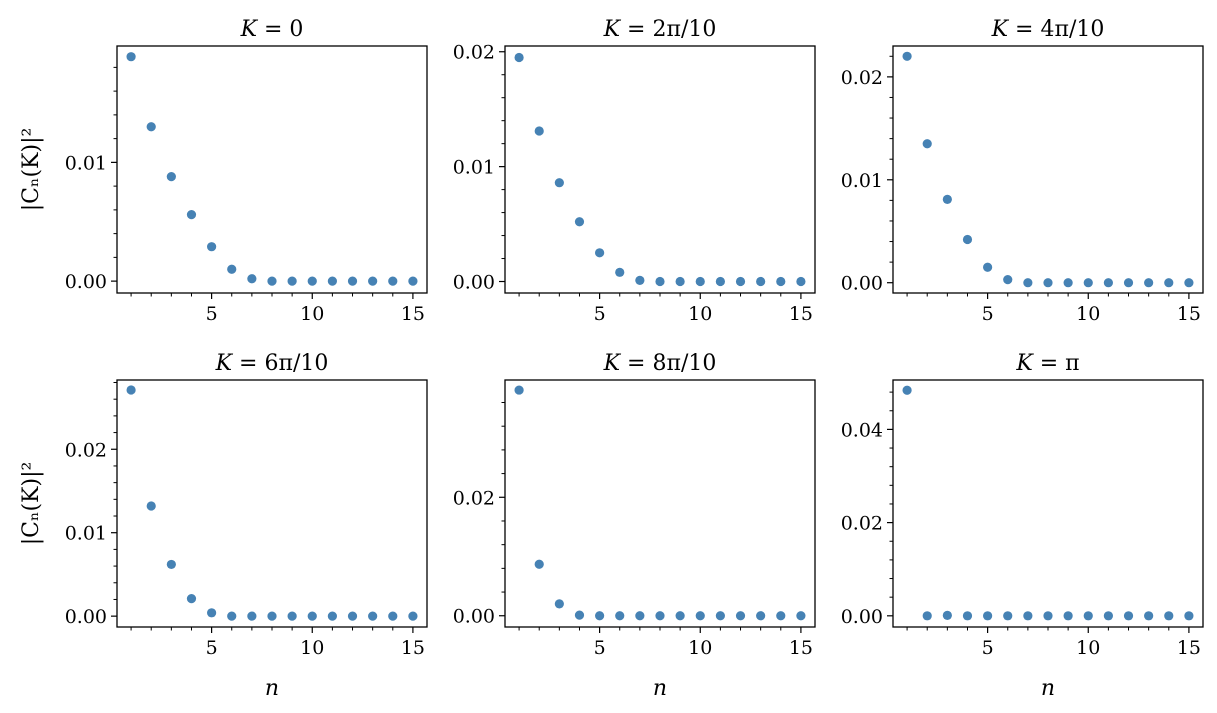  I want to click on x-tick-label: 15, so click(413, 648).